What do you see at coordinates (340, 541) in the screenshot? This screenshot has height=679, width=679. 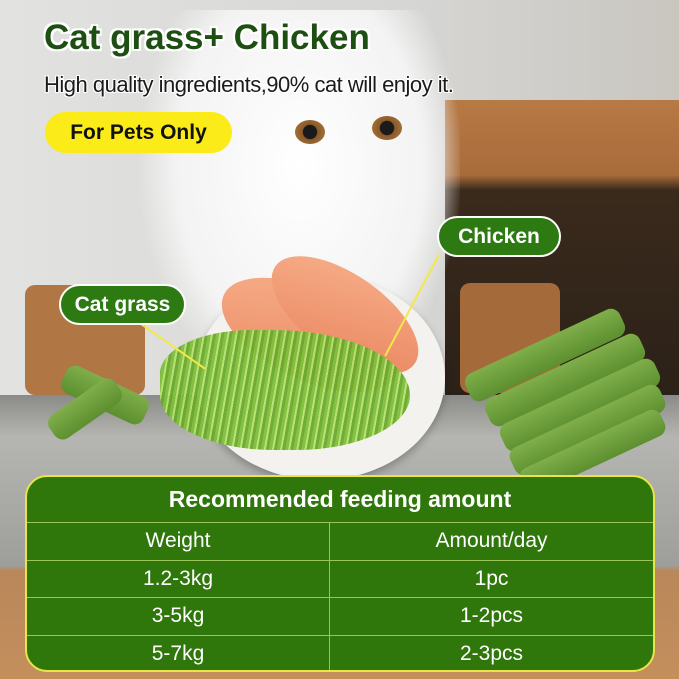 I see `table-header-row: Weight Amount/day` at bounding box center [340, 541].